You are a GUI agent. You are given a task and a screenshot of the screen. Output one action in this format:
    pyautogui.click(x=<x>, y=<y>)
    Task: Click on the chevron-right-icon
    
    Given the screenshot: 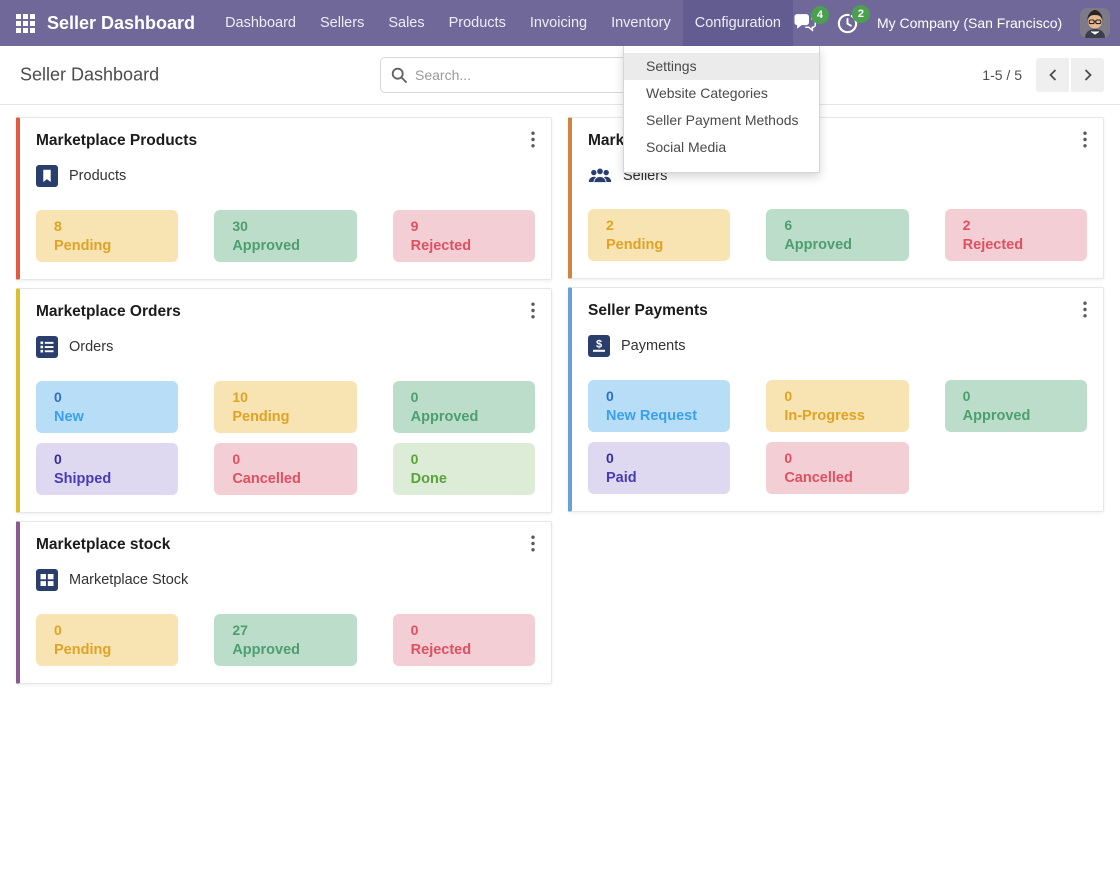 What is the action you would take?
    pyautogui.click(x=1088, y=75)
    